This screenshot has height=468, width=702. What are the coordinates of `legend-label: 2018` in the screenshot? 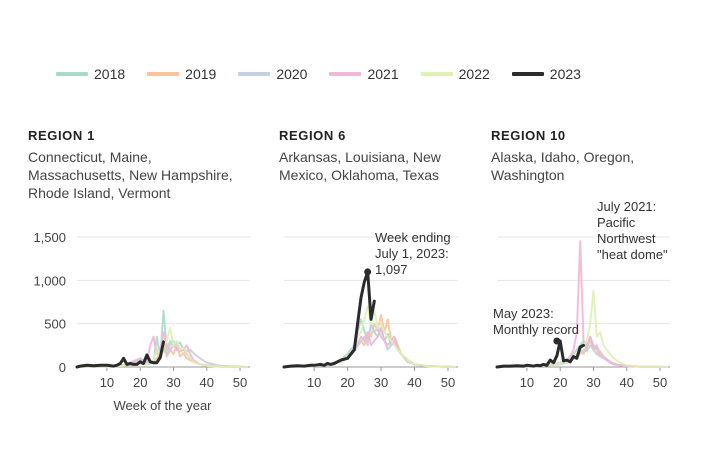 It's located at (110, 74).